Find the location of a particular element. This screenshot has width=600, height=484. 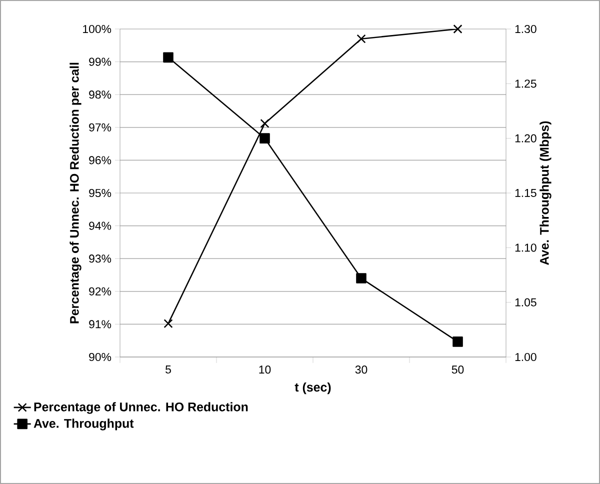

x-tick-label: 10 is located at coordinates (265, 370).